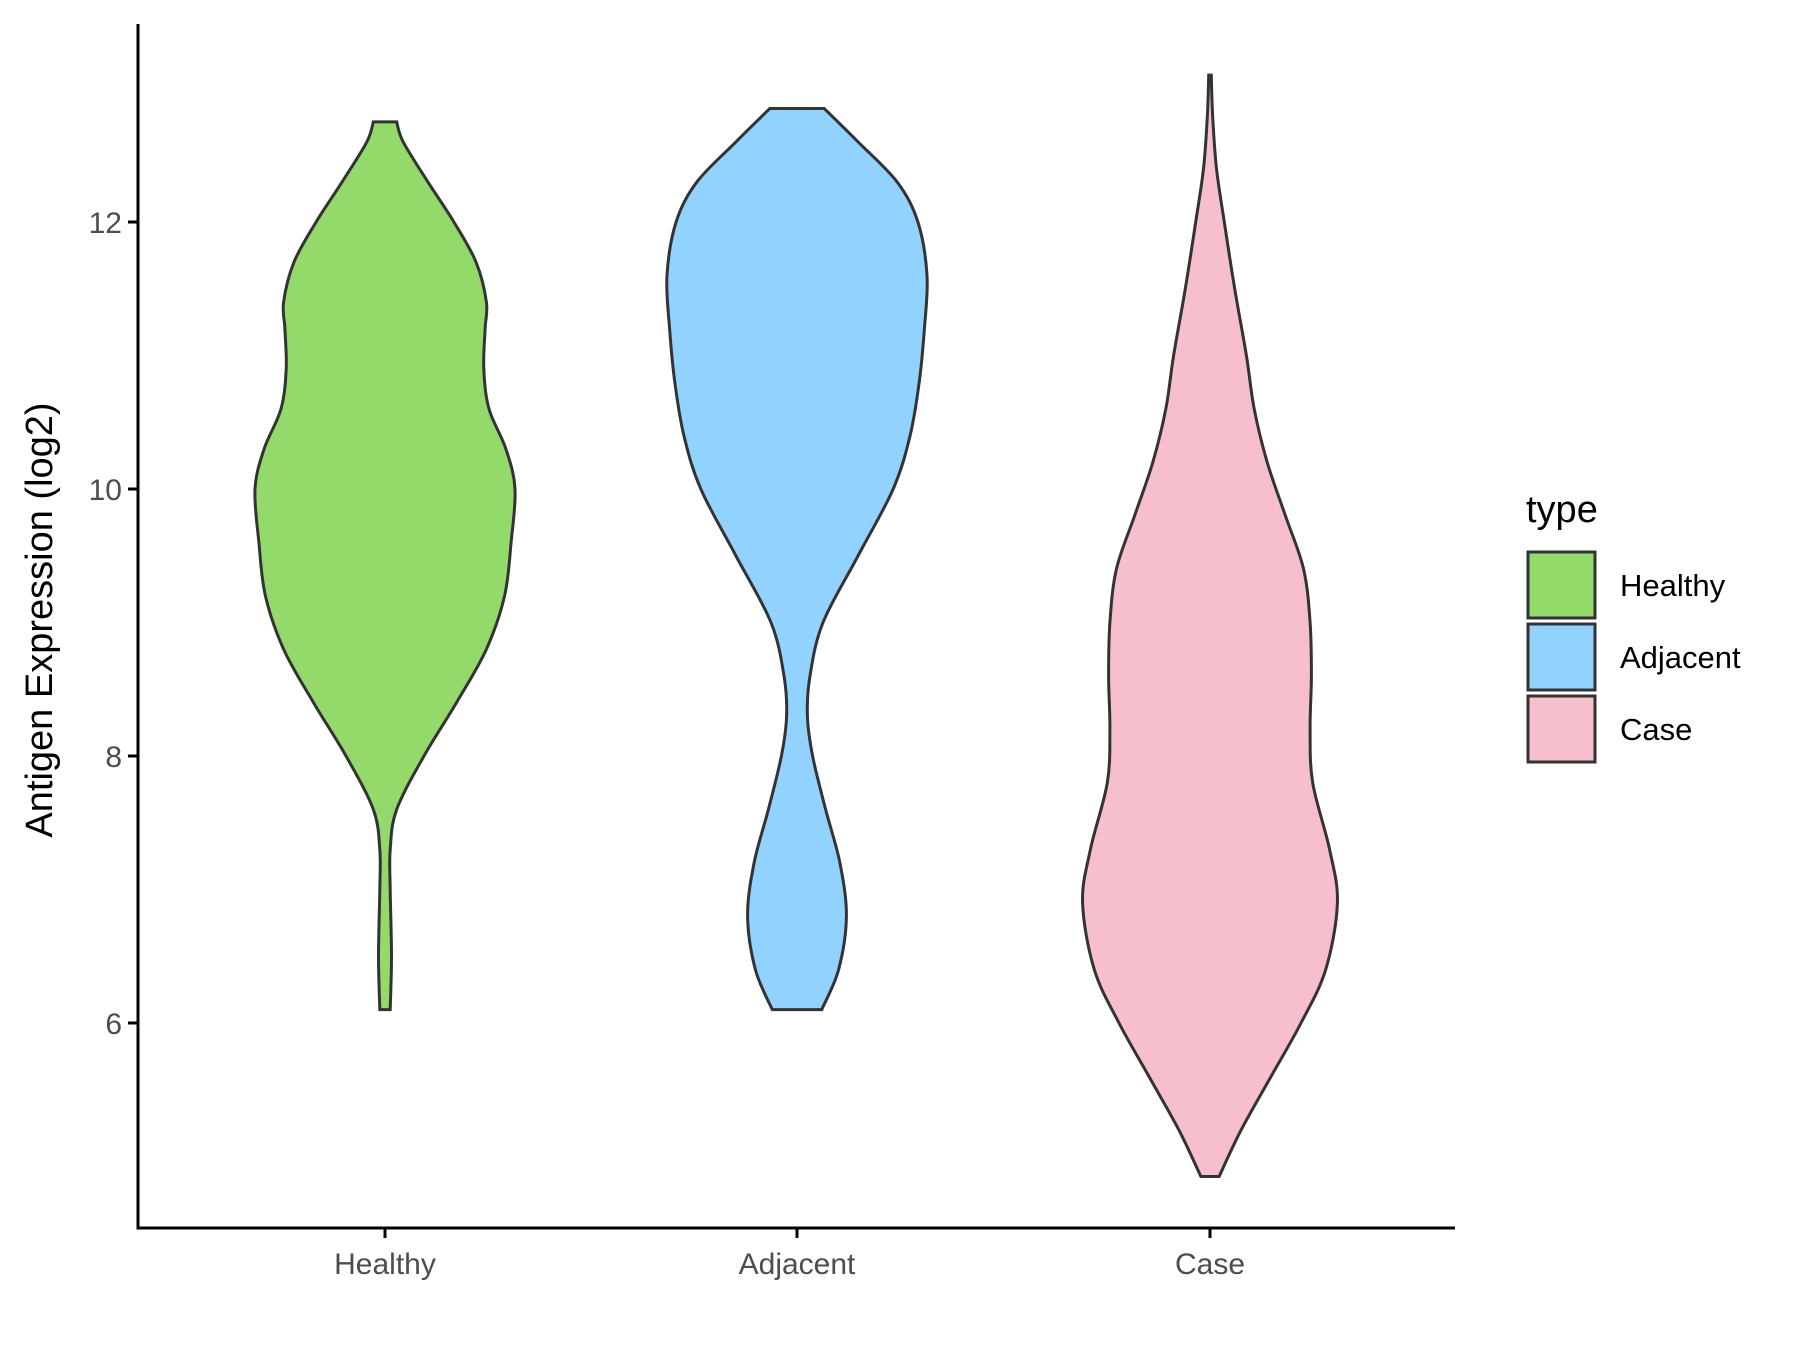  I want to click on legend-label-case: Case, so click(1656, 729).